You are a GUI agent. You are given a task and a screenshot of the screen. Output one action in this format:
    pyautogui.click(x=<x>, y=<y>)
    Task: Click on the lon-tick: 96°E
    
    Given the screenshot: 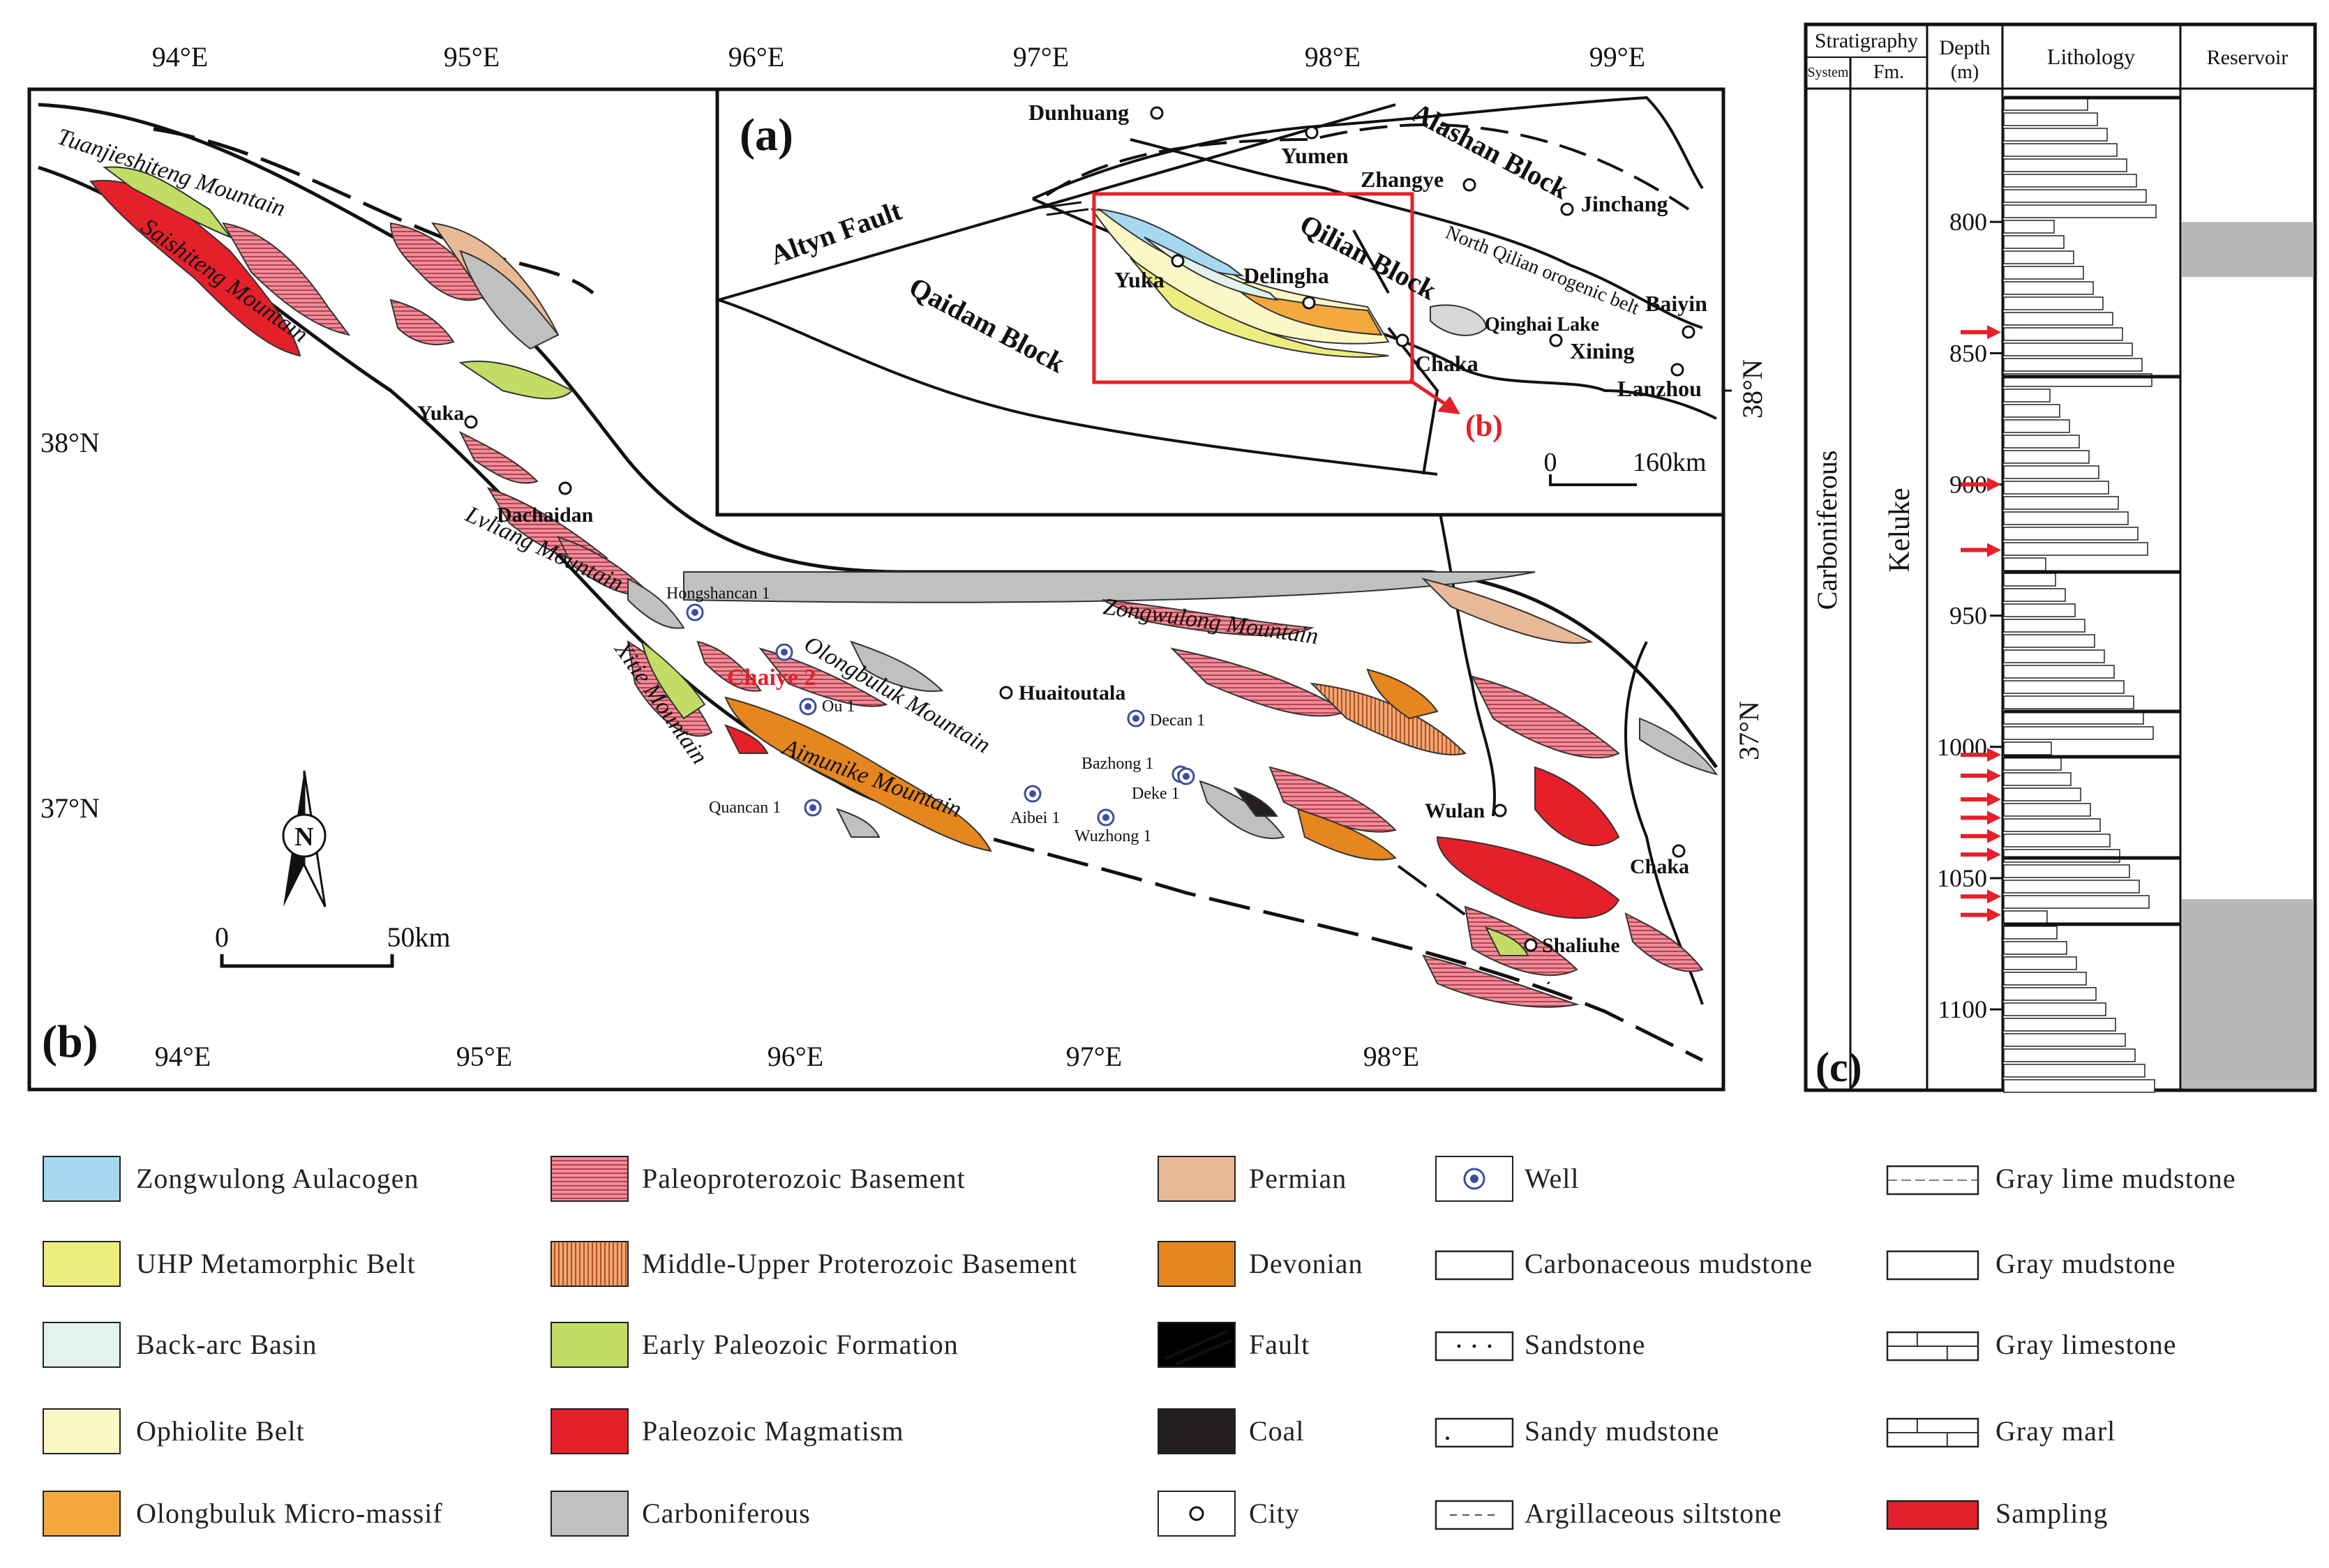 What is the action you would take?
    pyautogui.click(x=795, y=1056)
    